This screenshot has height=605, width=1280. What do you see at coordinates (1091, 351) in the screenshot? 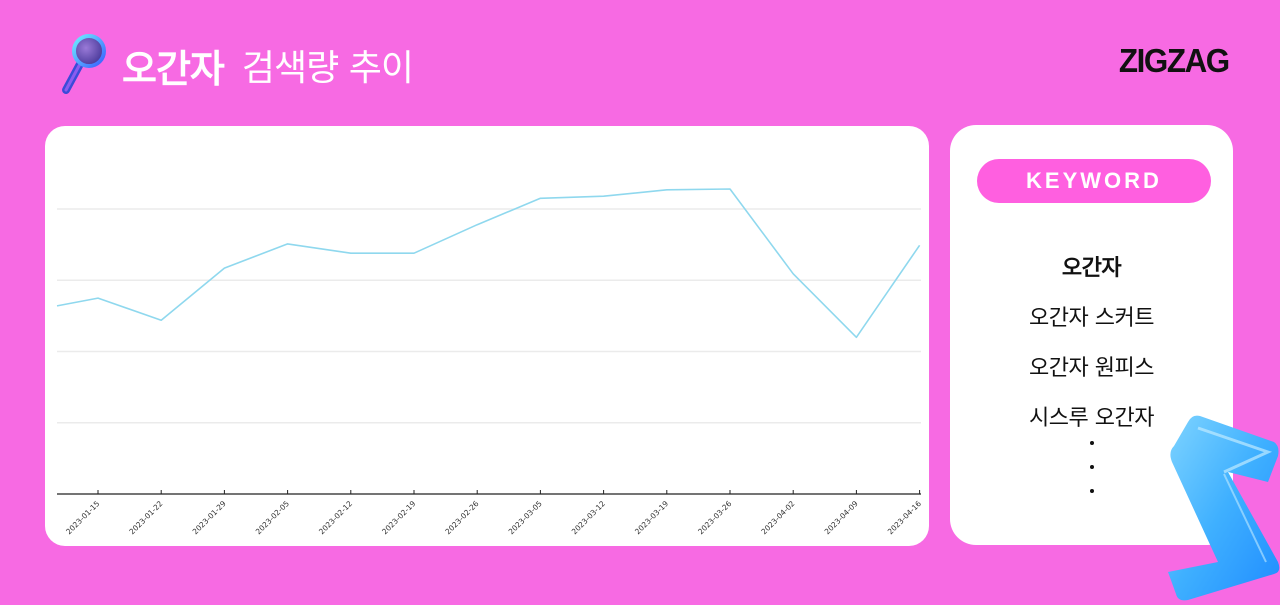
I see `keyword-list: 오간자 오간자 스커트 오간자 원피스 시스루 오간자` at bounding box center [1091, 351].